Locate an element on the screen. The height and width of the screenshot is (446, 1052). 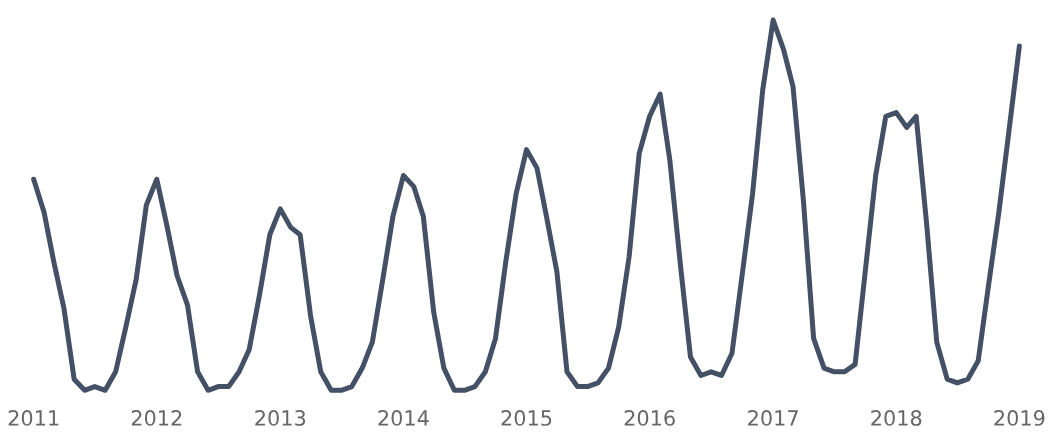
x-tick-label: 2019 is located at coordinates (1019, 418).